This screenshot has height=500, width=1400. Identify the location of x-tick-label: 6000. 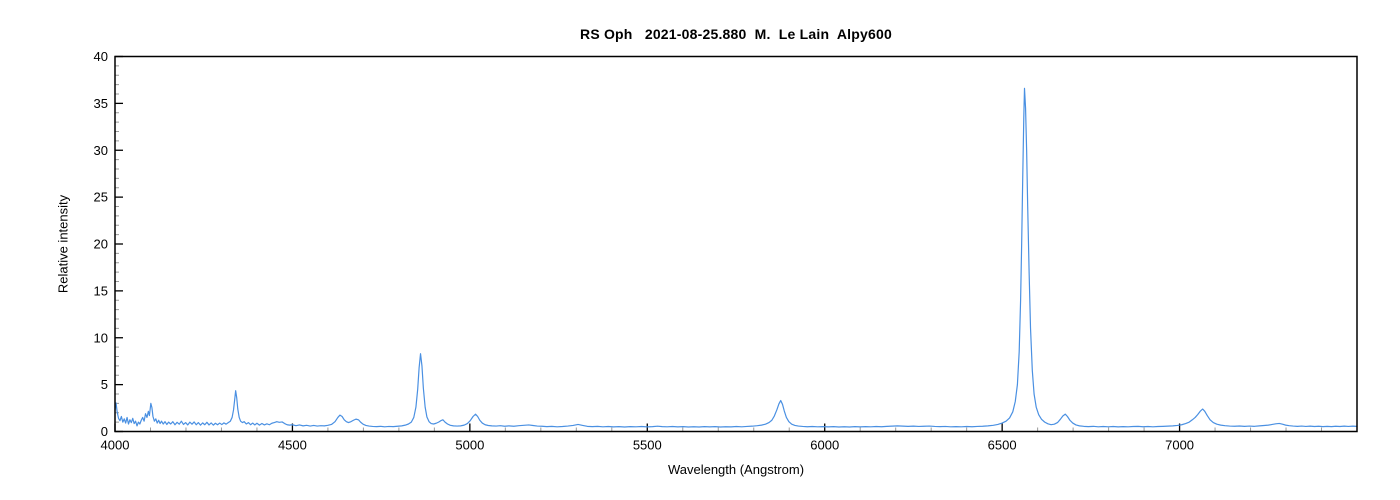
(824, 445).